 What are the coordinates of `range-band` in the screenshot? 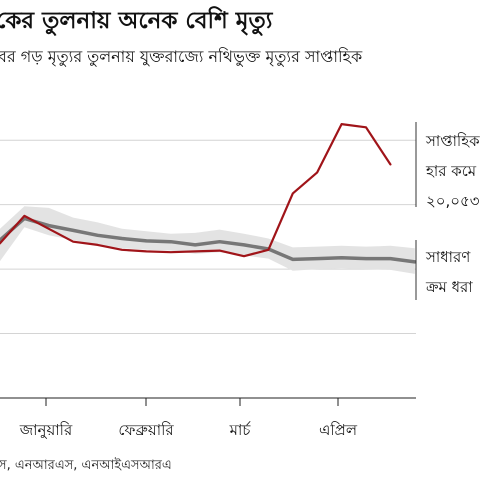 It's located at (207, 240).